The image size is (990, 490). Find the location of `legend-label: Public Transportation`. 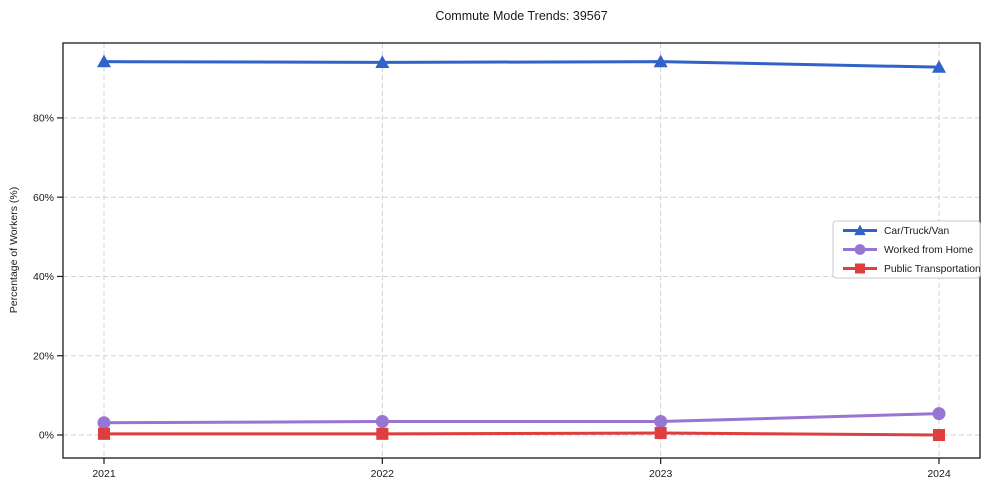

legend-label: Public Transportation is located at coordinates (932, 269).